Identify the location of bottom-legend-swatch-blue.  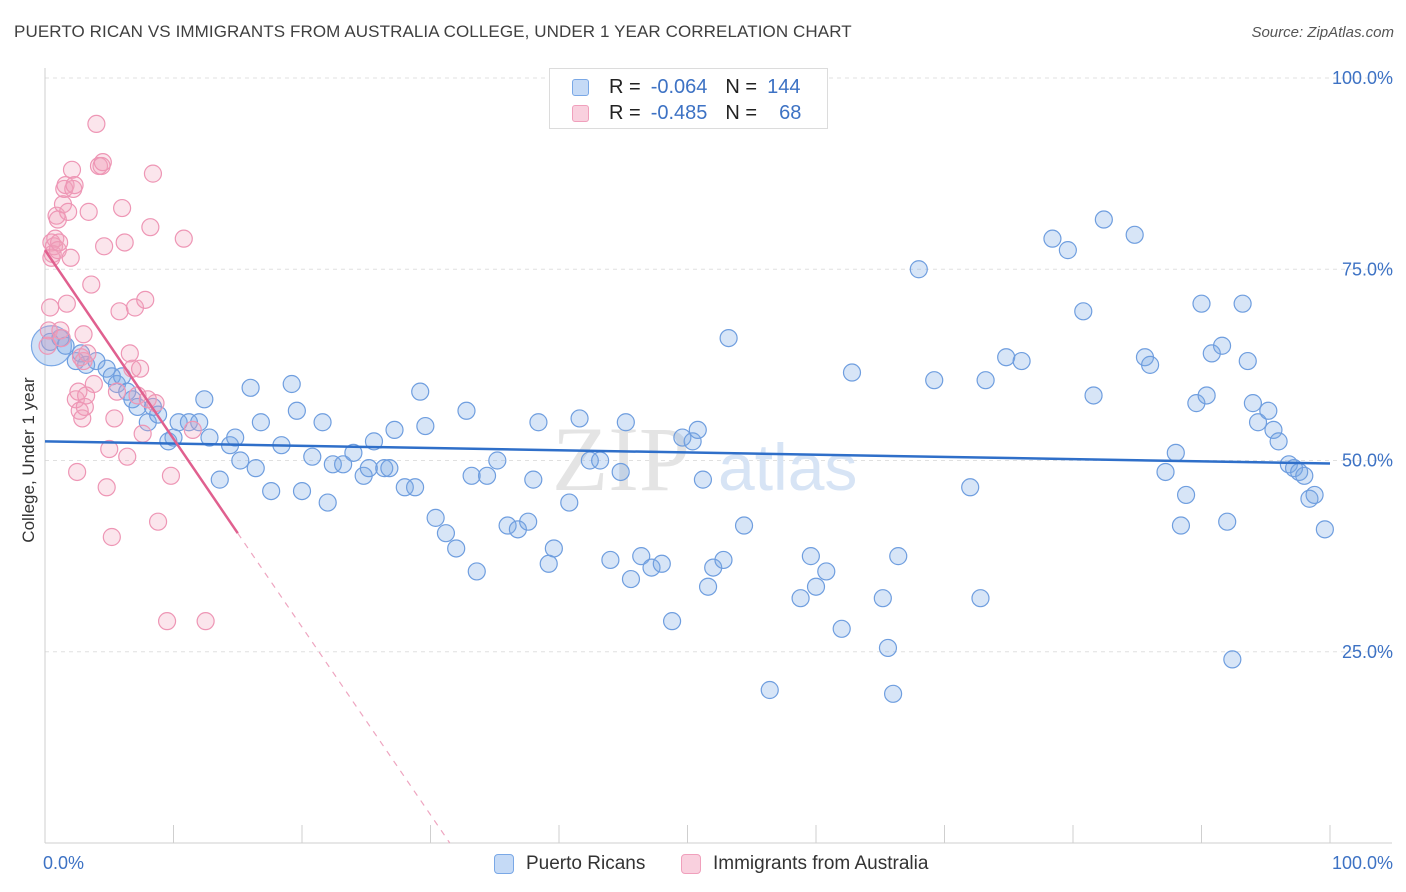
(504, 864).